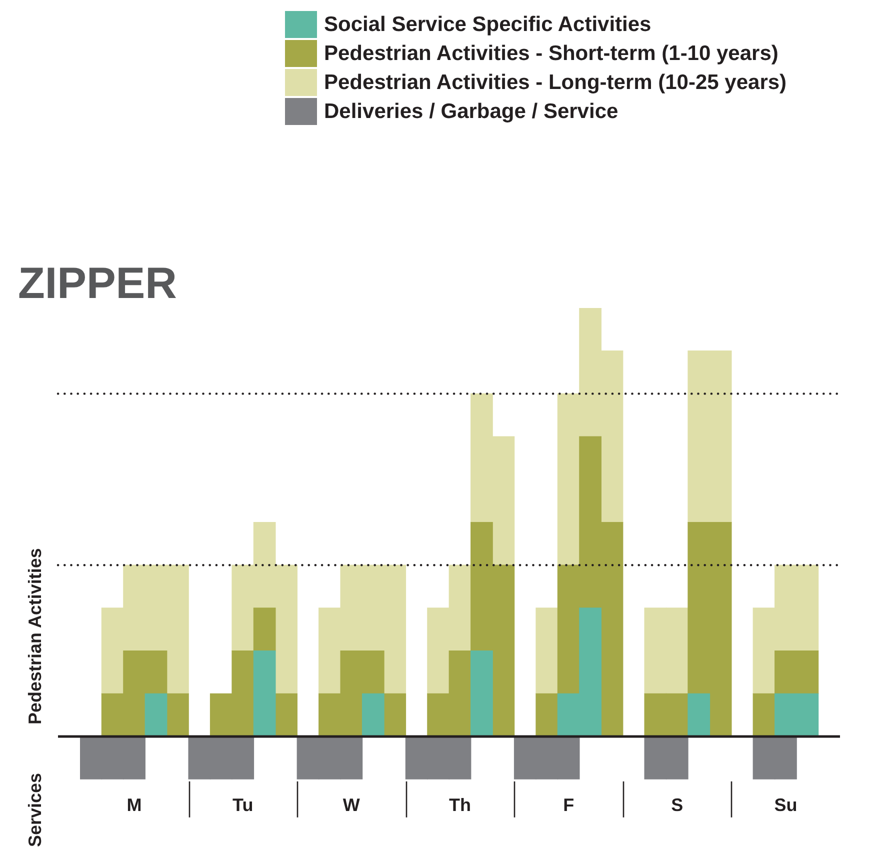 This screenshot has width=873, height=851. What do you see at coordinates (568, 805) in the screenshot?
I see `x-tick-label: F` at bounding box center [568, 805].